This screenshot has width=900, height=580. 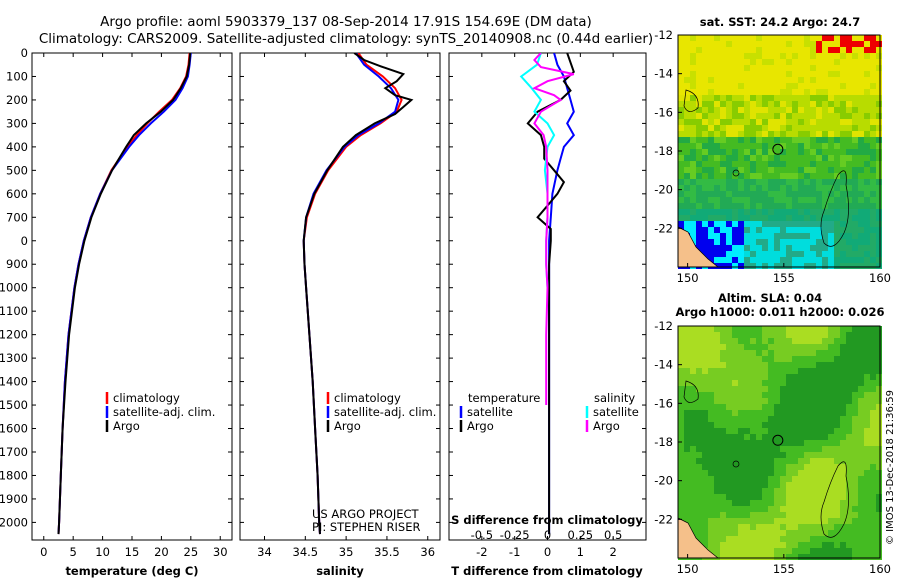 What do you see at coordinates (124, 294) in the screenshot?
I see `series-line-argo` at bounding box center [124, 294].